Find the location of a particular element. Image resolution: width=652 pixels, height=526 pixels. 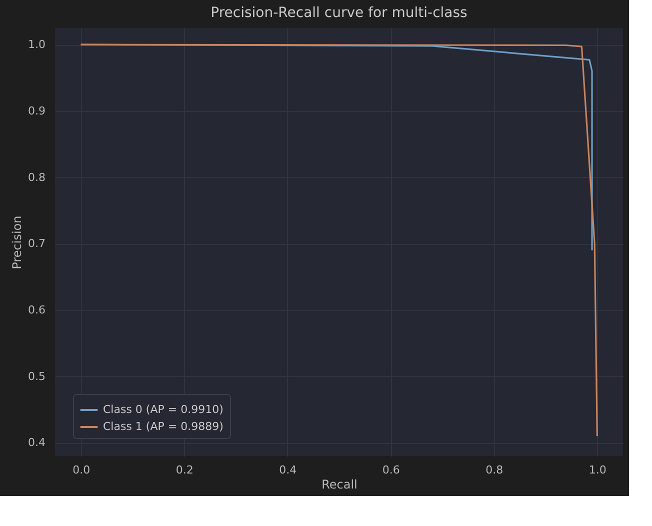

y-tick-label: 0.6 is located at coordinates (37, 310).